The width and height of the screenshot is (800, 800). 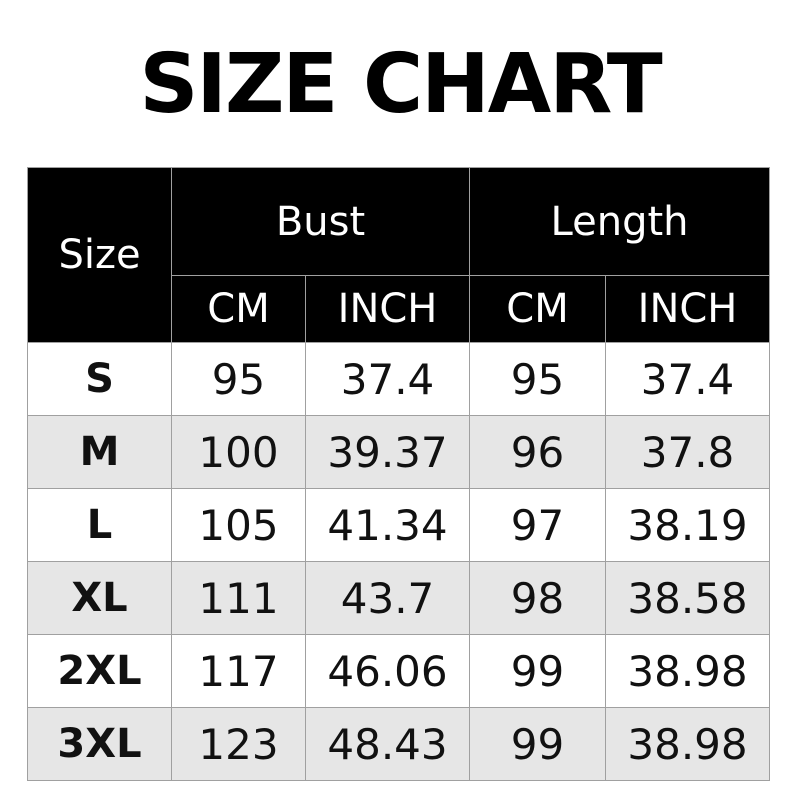 What do you see at coordinates (99, 744) in the screenshot?
I see `cell-size: 3XL` at bounding box center [99, 744].